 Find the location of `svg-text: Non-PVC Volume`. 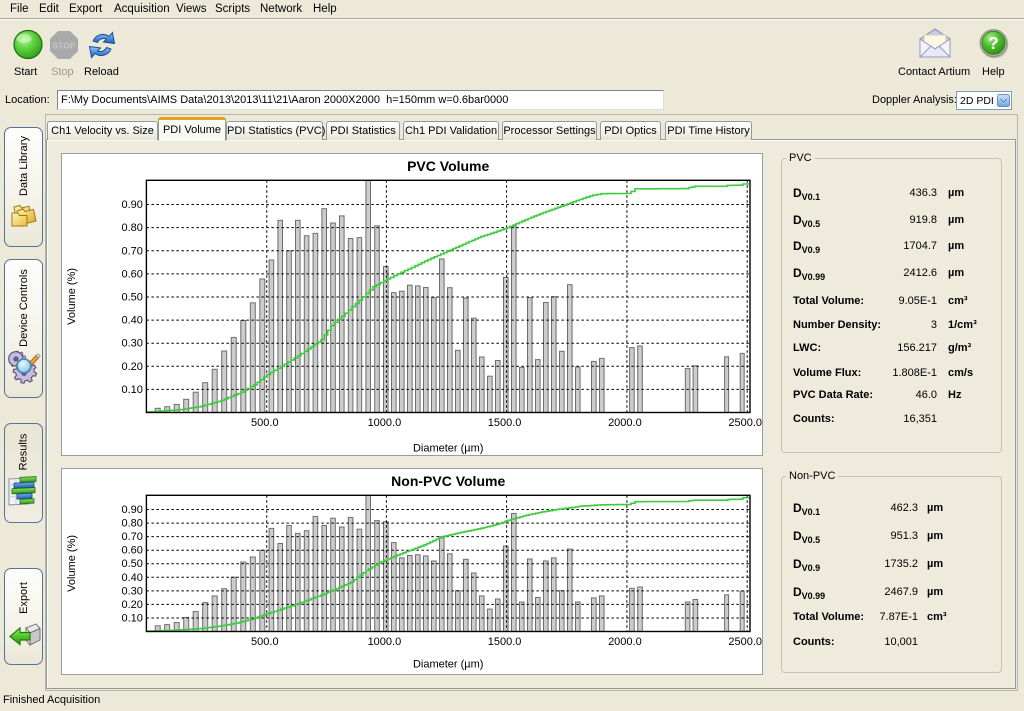

svg-text: Non-PVC Volume is located at coordinates (448, 481).